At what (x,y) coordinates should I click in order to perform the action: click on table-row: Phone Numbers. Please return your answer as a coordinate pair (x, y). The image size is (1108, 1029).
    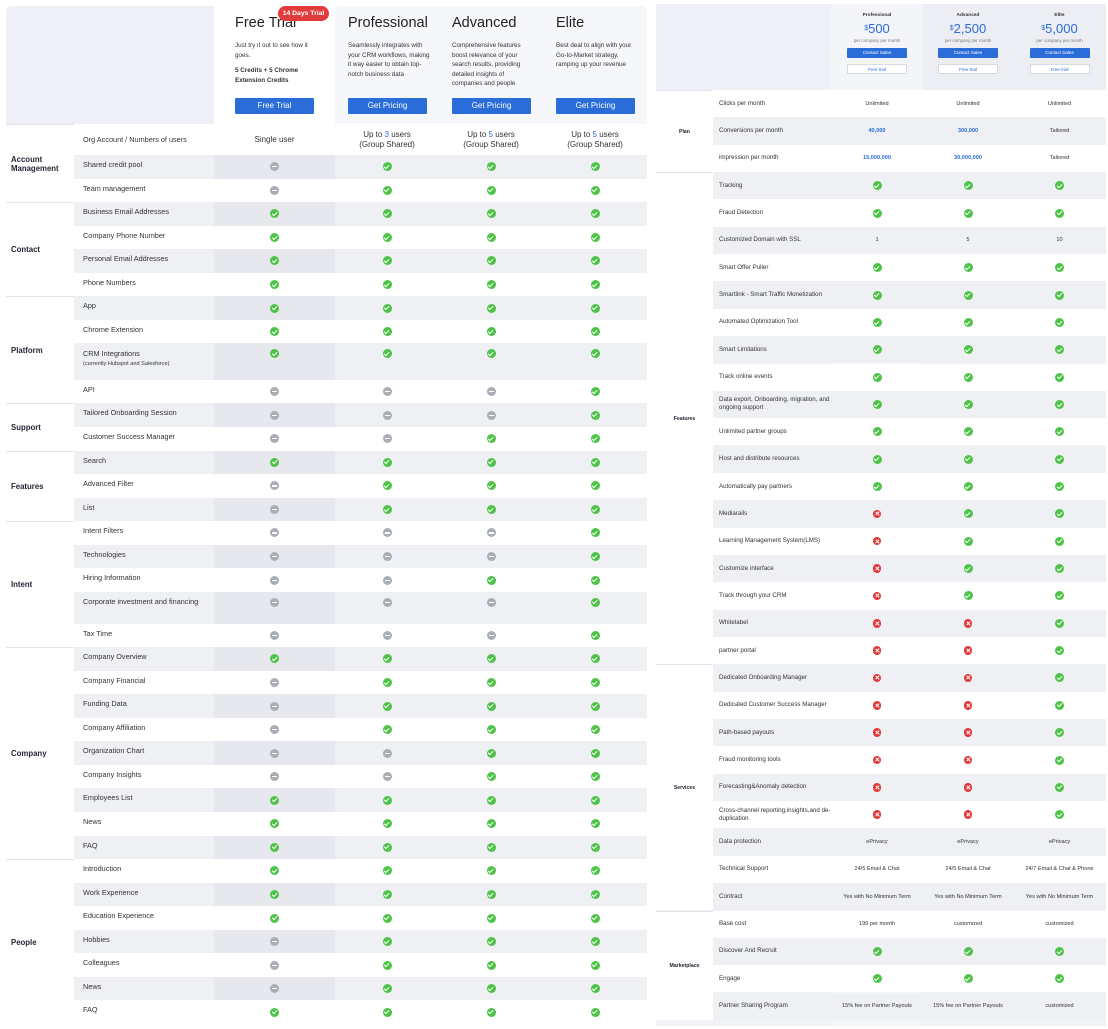
    Looking at the image, I should click on (326, 284).